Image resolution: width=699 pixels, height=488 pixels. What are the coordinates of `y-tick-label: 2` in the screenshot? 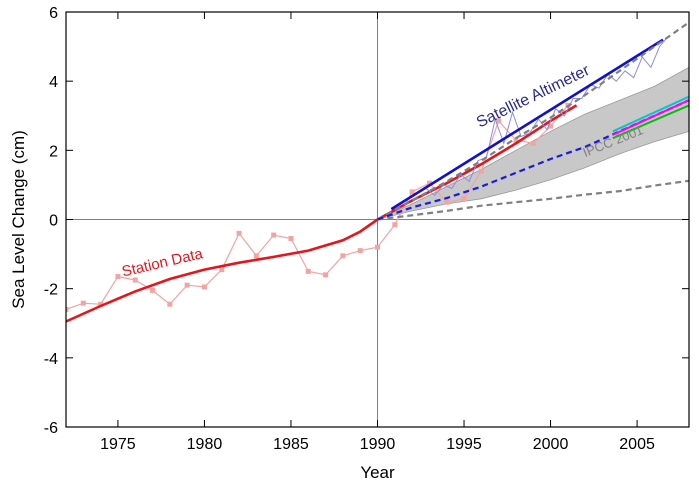 It's located at (53, 151).